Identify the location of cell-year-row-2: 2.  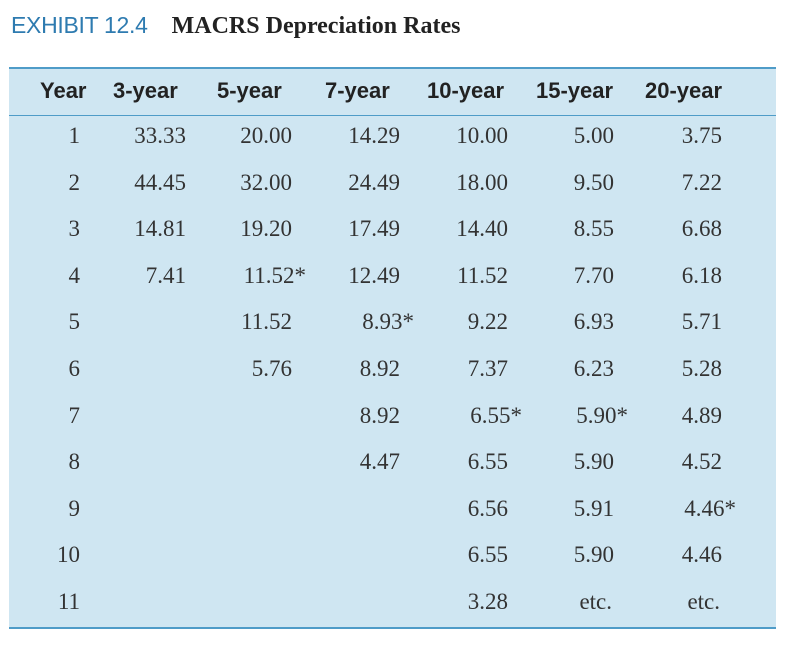
(74, 182).